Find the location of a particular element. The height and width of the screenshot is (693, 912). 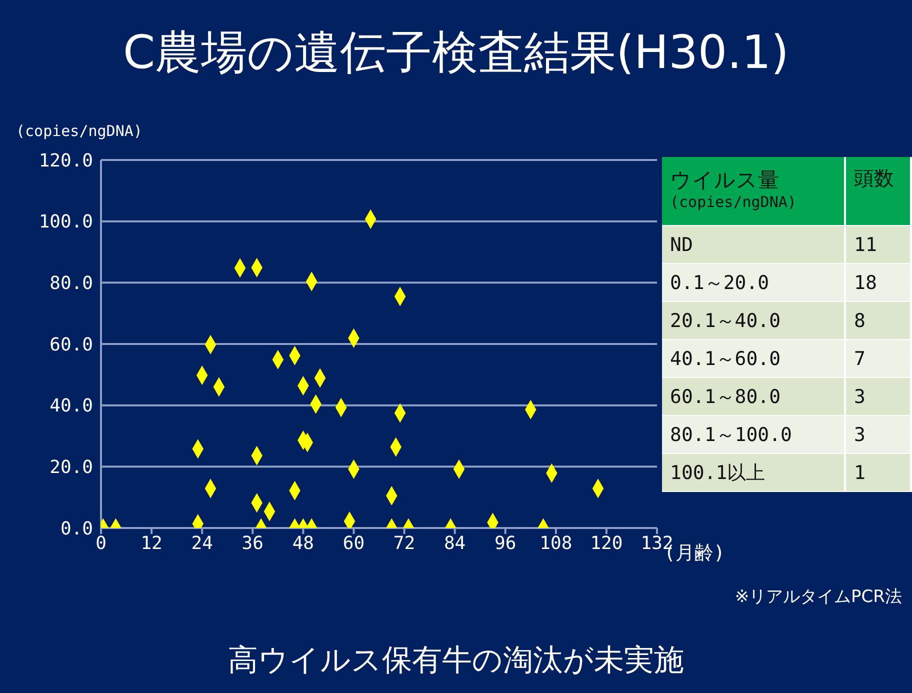

data-label: 1 is located at coordinates (878, 473).